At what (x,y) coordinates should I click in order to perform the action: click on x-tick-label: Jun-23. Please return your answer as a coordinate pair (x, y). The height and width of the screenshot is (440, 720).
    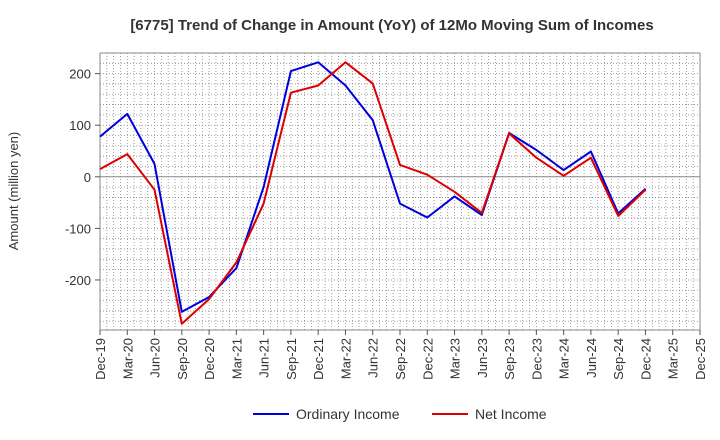
    Looking at the image, I should click on (482, 358).